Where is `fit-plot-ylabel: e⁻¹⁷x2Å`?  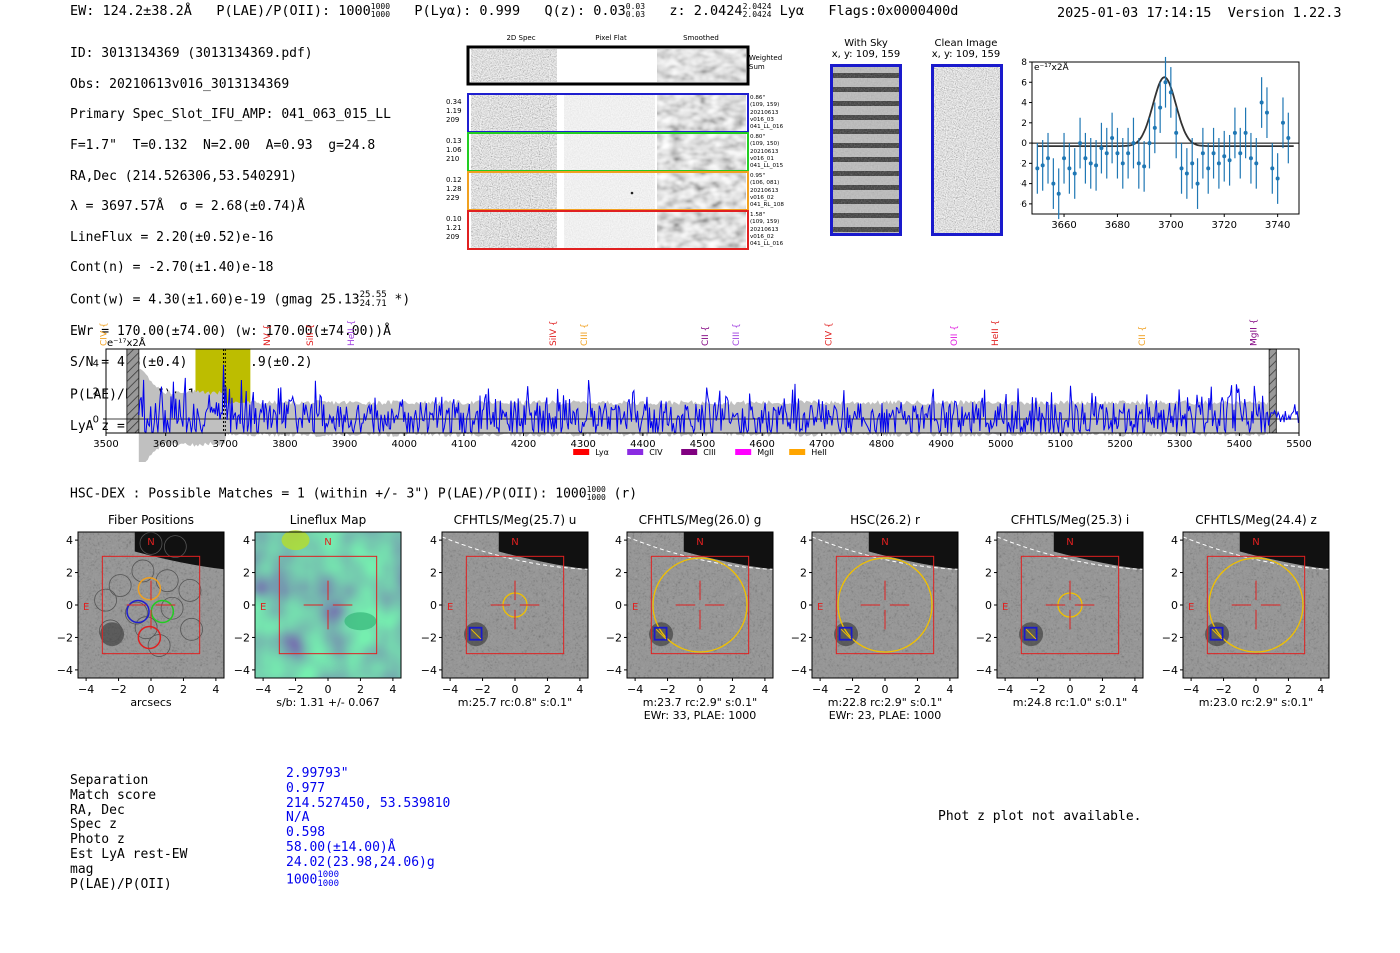
fit-plot-ylabel: e⁻¹⁷x2Å is located at coordinates (1052, 67).